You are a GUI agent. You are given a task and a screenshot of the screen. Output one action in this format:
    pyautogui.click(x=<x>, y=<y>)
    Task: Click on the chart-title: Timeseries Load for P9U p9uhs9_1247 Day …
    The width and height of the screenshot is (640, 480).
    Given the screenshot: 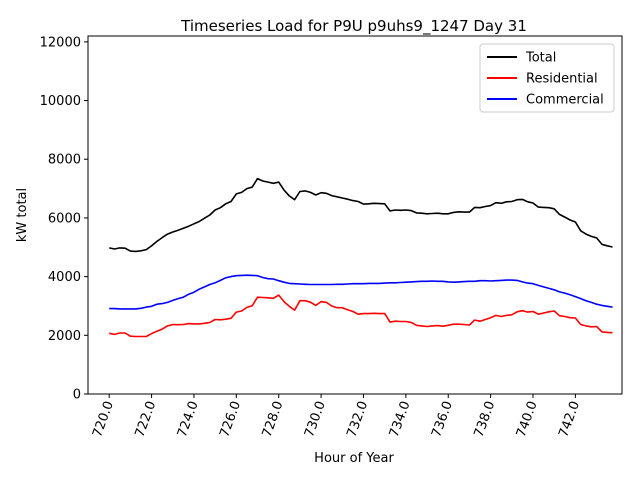 What is the action you would take?
    pyautogui.click(x=353, y=26)
    